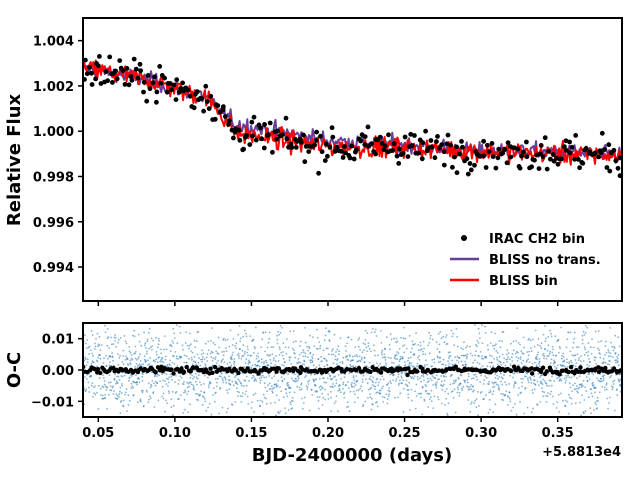 The width and height of the screenshot is (640, 480). What do you see at coordinates (481, 433) in the screenshot?
I see `residual-x-tick-label: 0.30` at bounding box center [481, 433].